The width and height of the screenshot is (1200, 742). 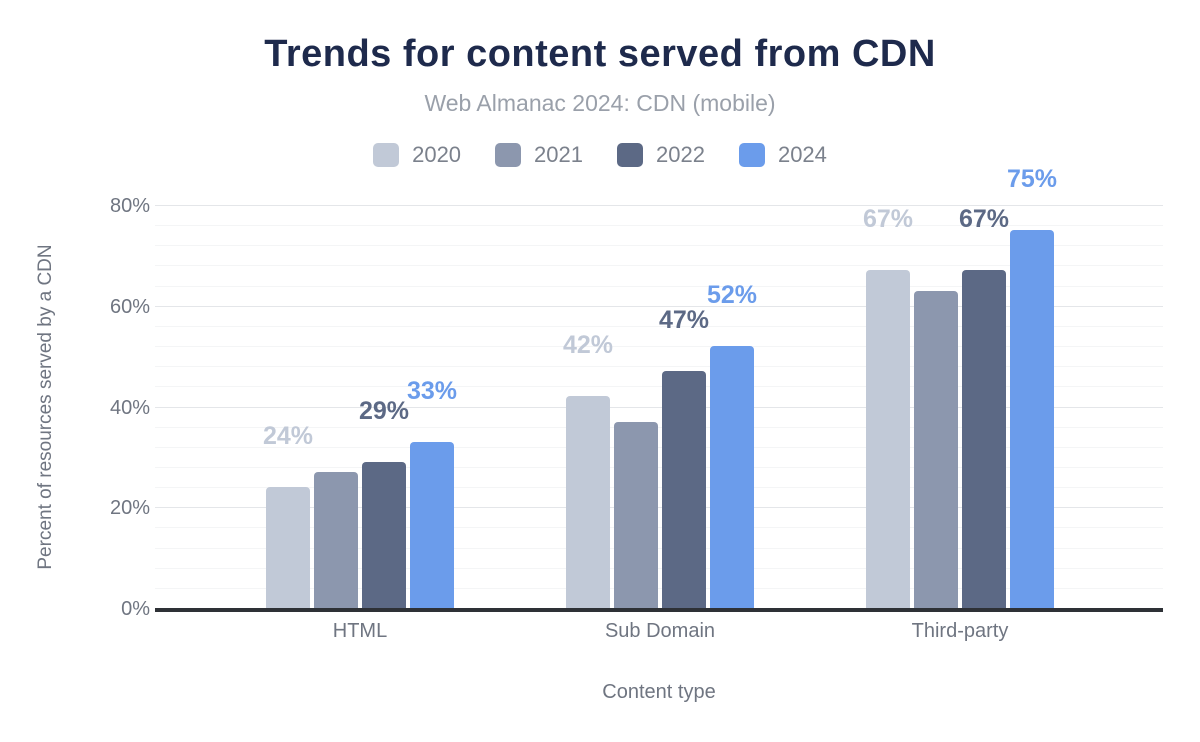 I want to click on bar-value-label: 75%, so click(x=1032, y=179).